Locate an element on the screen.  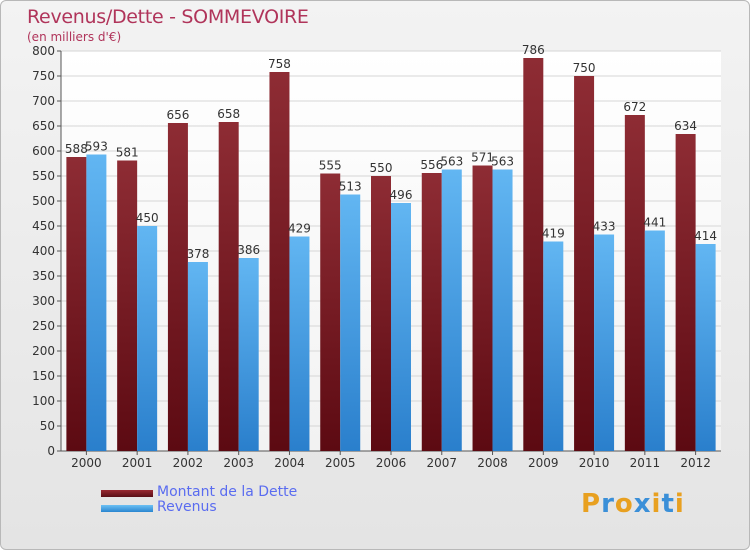
value-label-dette: 786 is located at coordinates (533, 50).